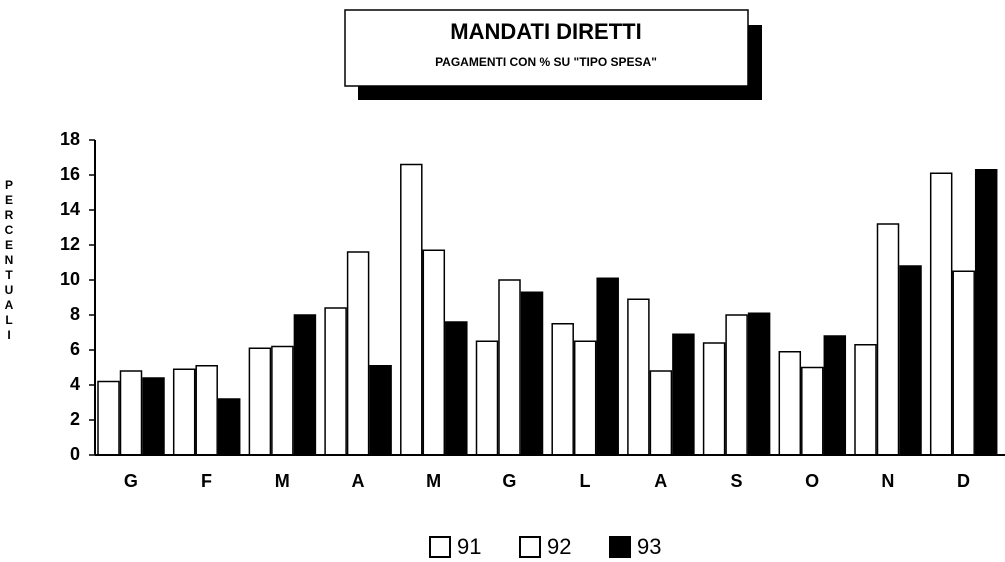 This screenshot has width=1005, height=562. Describe the element at coordinates (887, 481) in the screenshot. I see `x-tick-label: N` at that location.